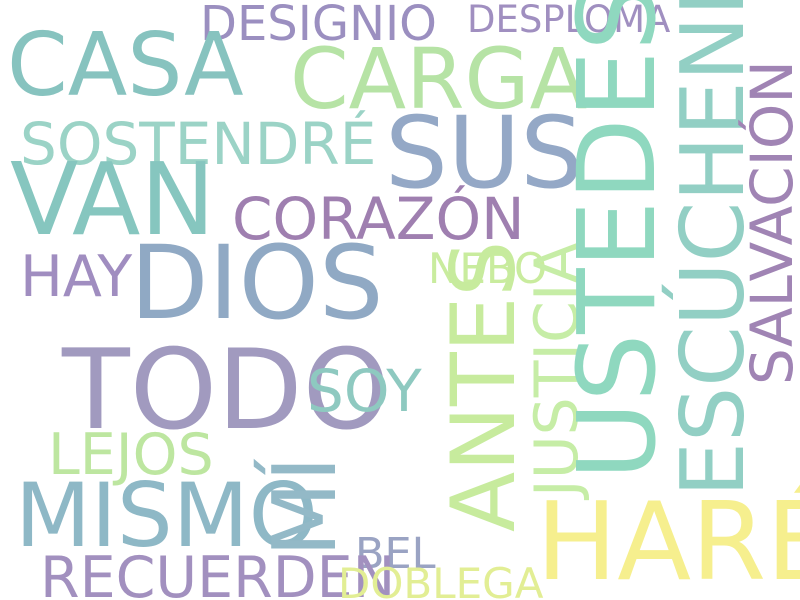 The height and width of the screenshot is (600, 800). Describe the element at coordinates (395, 554) in the screenshot. I see `word-bel: BEL` at that location.